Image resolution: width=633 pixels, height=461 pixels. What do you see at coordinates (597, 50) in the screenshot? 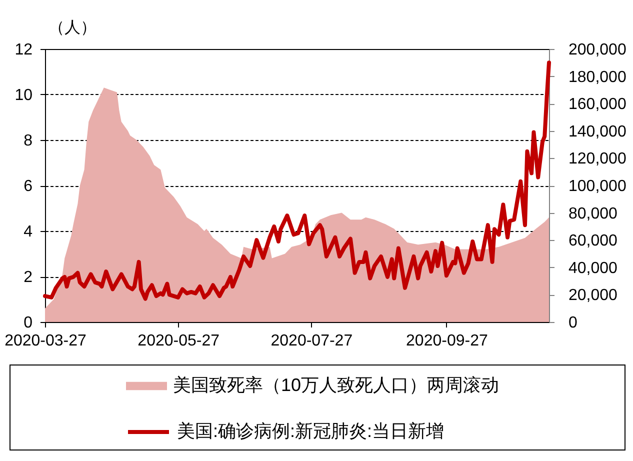
I see `y2-tick-label: 200,000` at bounding box center [597, 50].